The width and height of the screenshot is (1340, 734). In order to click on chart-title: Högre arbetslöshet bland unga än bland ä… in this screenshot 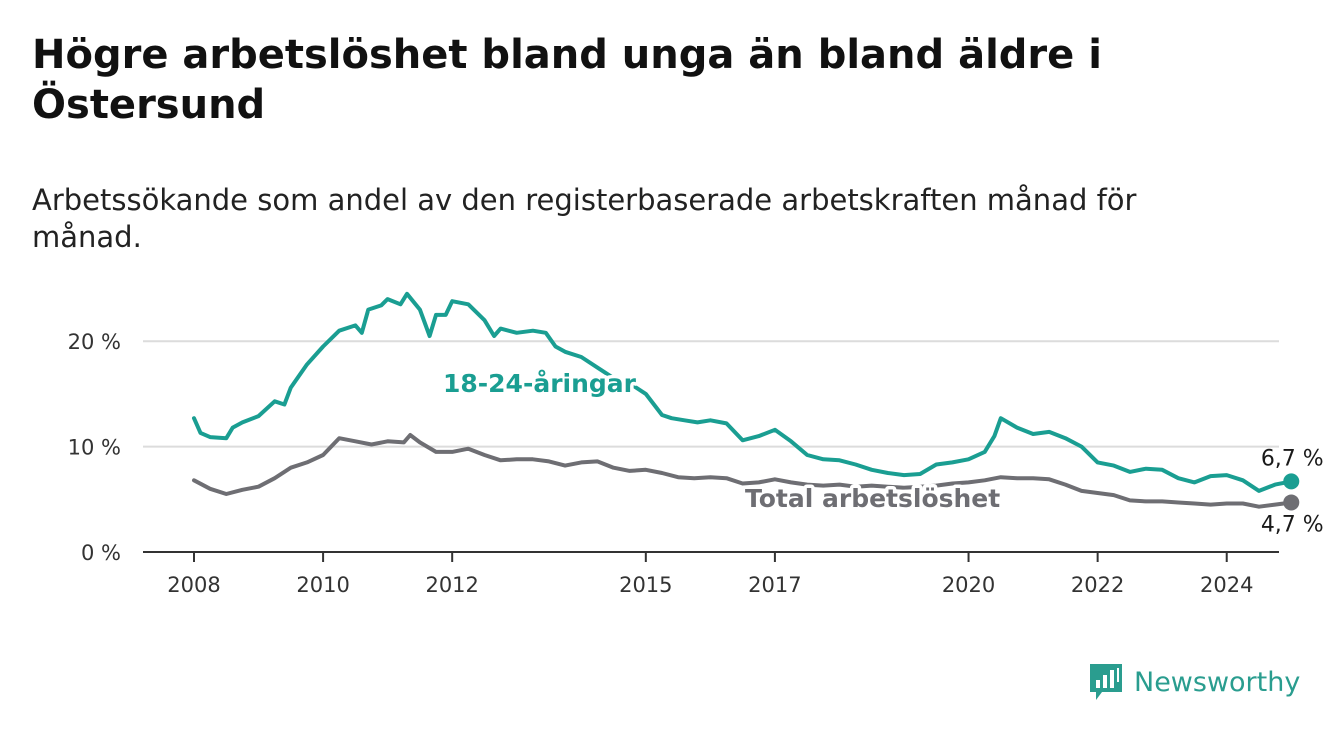, I will do `click(567, 80)`.